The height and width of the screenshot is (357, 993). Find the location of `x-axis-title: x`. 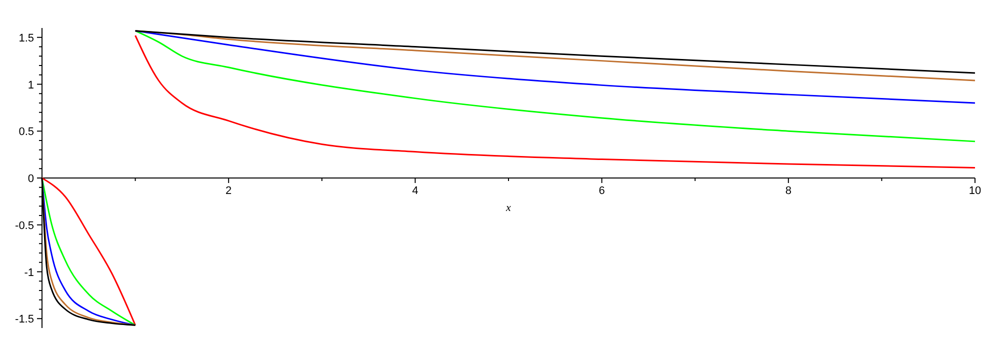

x-axis-title: x is located at coordinates (508, 208).